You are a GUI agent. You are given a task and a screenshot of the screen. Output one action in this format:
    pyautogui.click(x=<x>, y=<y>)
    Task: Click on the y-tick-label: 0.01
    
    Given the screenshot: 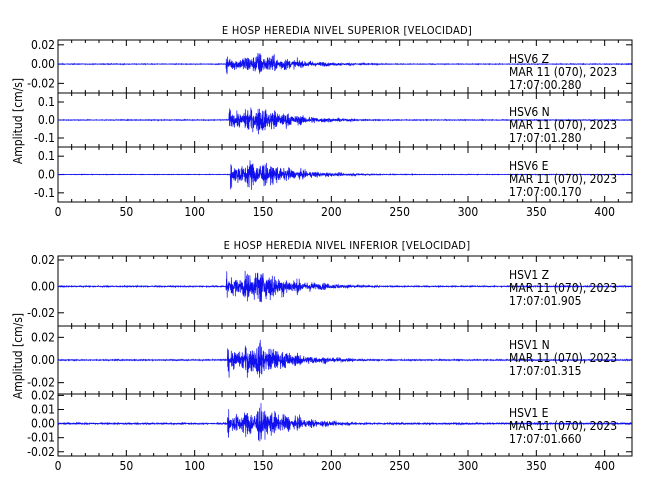 What is the action you would take?
    pyautogui.click(x=43, y=410)
    